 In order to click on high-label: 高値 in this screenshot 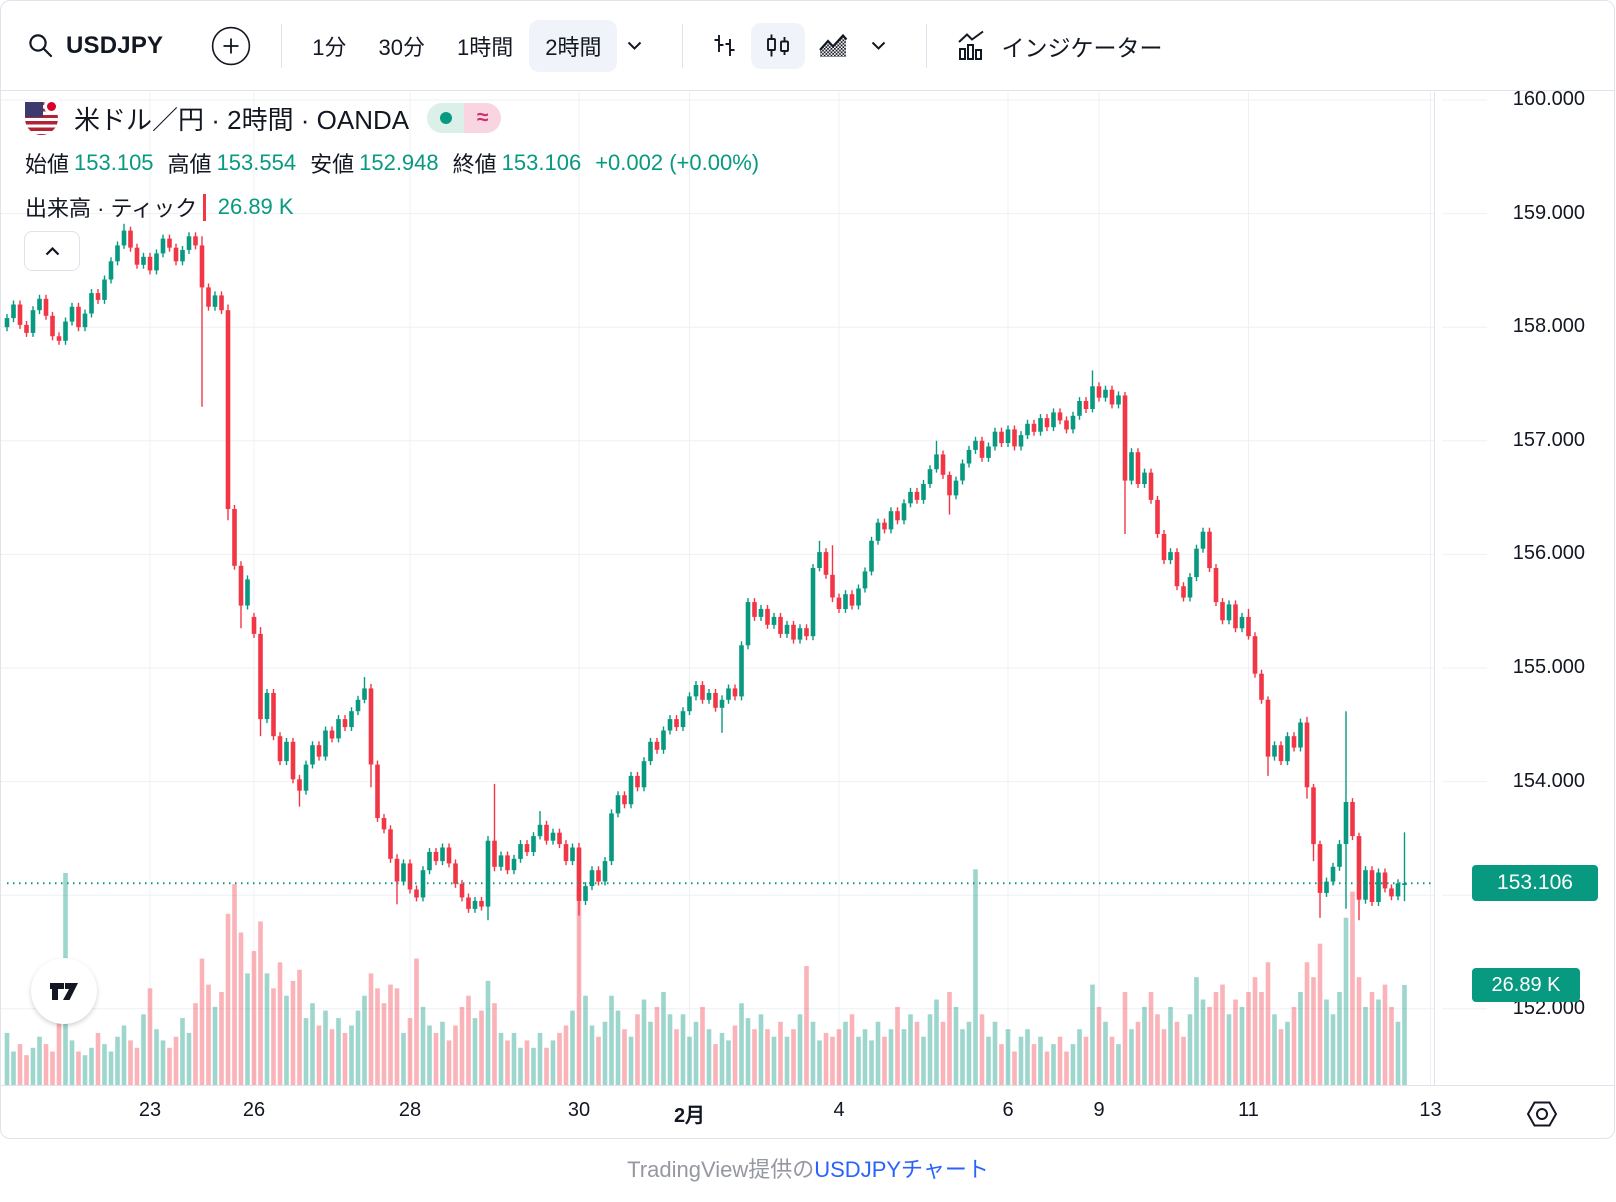, I will do `click(189, 164)`.